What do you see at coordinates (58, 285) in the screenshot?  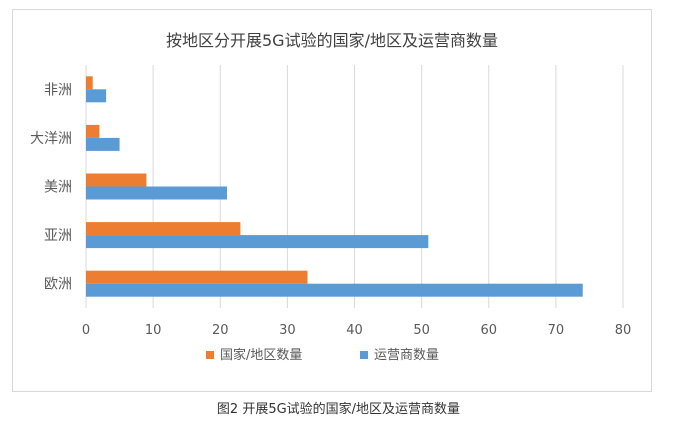 I see `y-category-label: 欧洲` at bounding box center [58, 285].